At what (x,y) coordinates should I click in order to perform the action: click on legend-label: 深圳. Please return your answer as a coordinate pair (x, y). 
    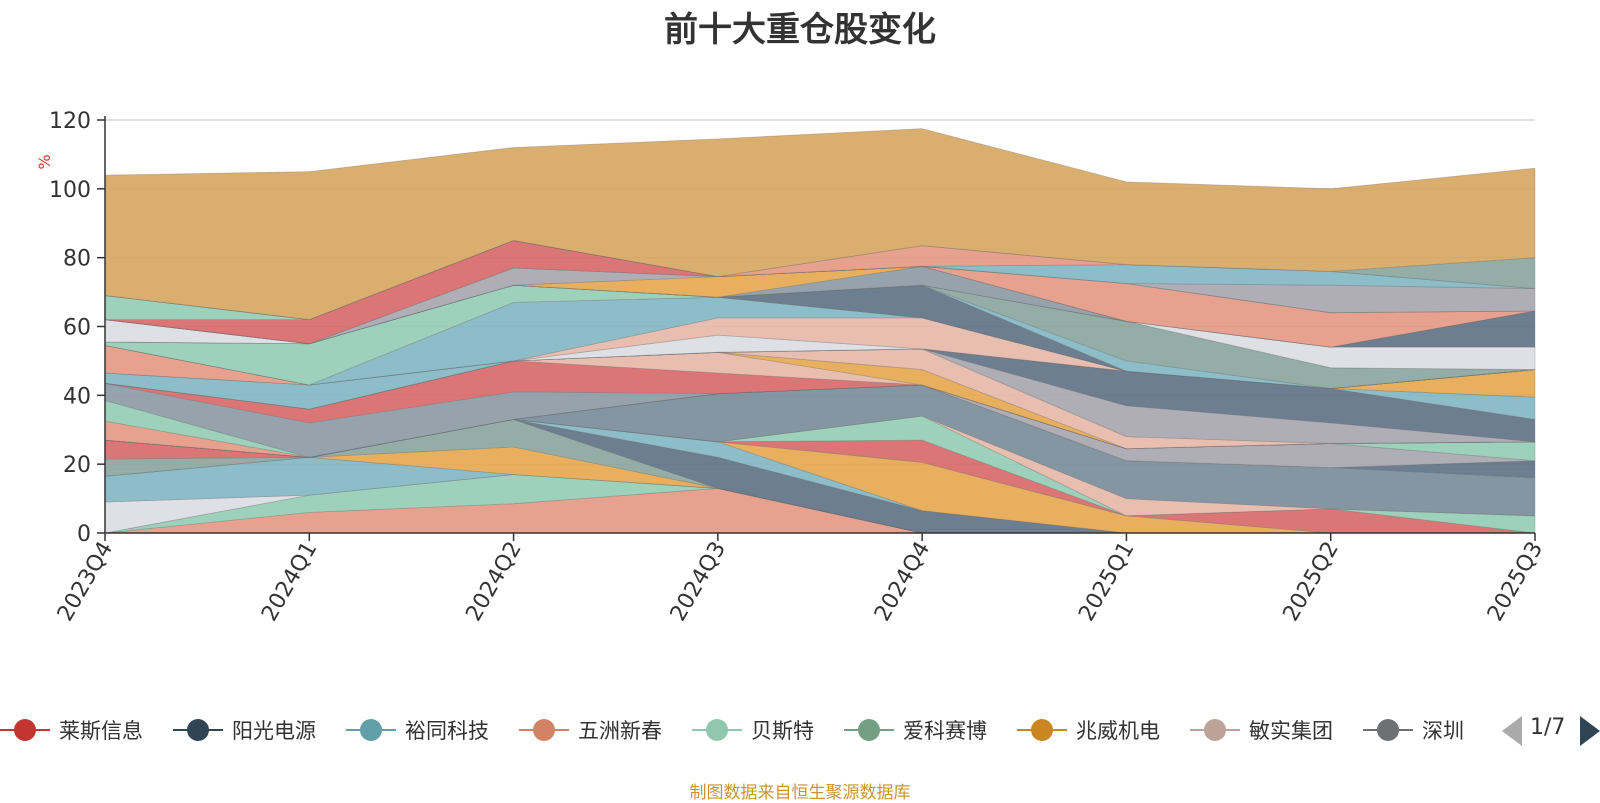
    Looking at the image, I should click on (1443, 731).